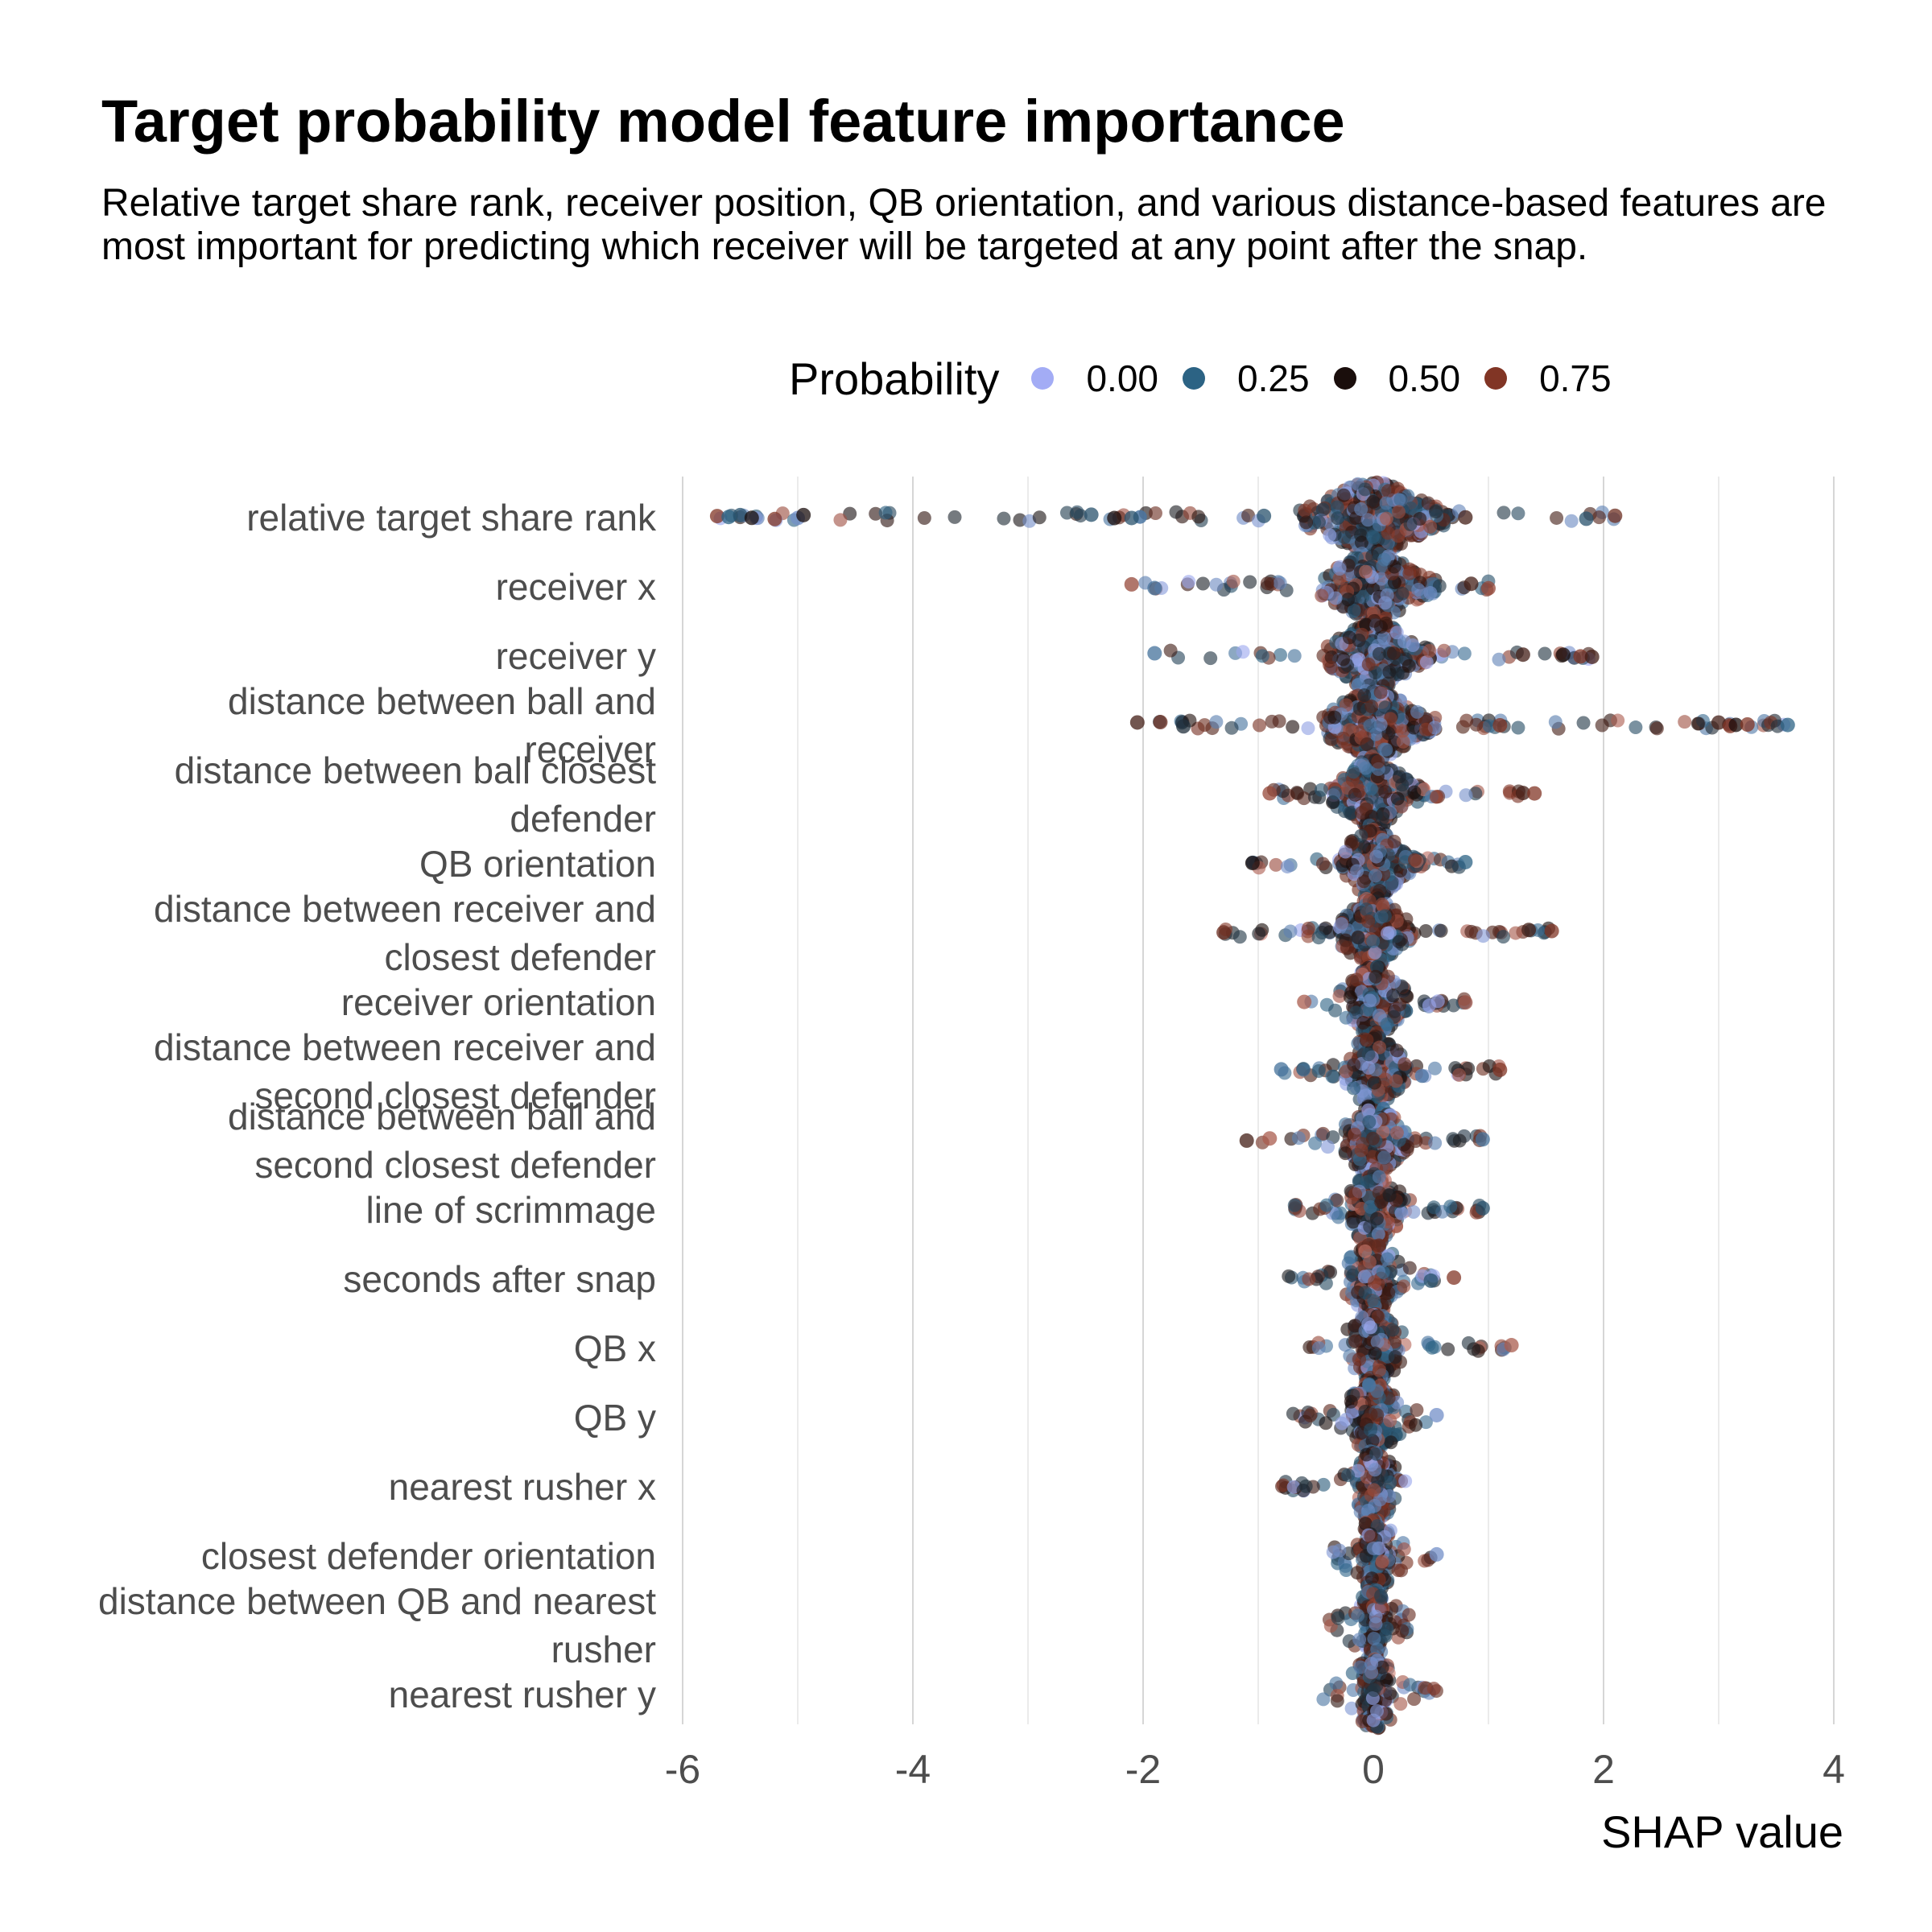  What do you see at coordinates (1373, 1770) in the screenshot?
I see `x-tick-label: 0` at bounding box center [1373, 1770].